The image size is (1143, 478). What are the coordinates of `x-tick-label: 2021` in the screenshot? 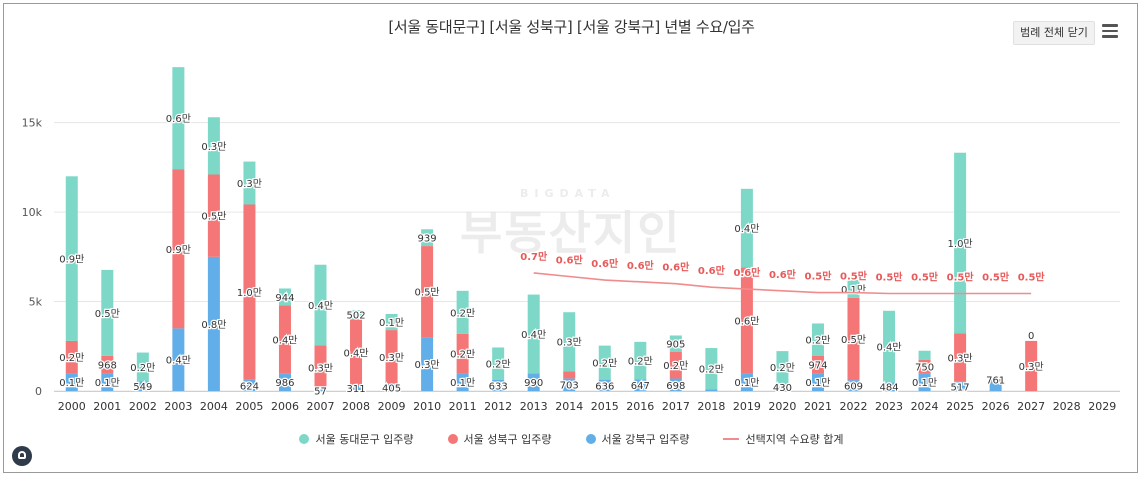 It's located at (818, 406).